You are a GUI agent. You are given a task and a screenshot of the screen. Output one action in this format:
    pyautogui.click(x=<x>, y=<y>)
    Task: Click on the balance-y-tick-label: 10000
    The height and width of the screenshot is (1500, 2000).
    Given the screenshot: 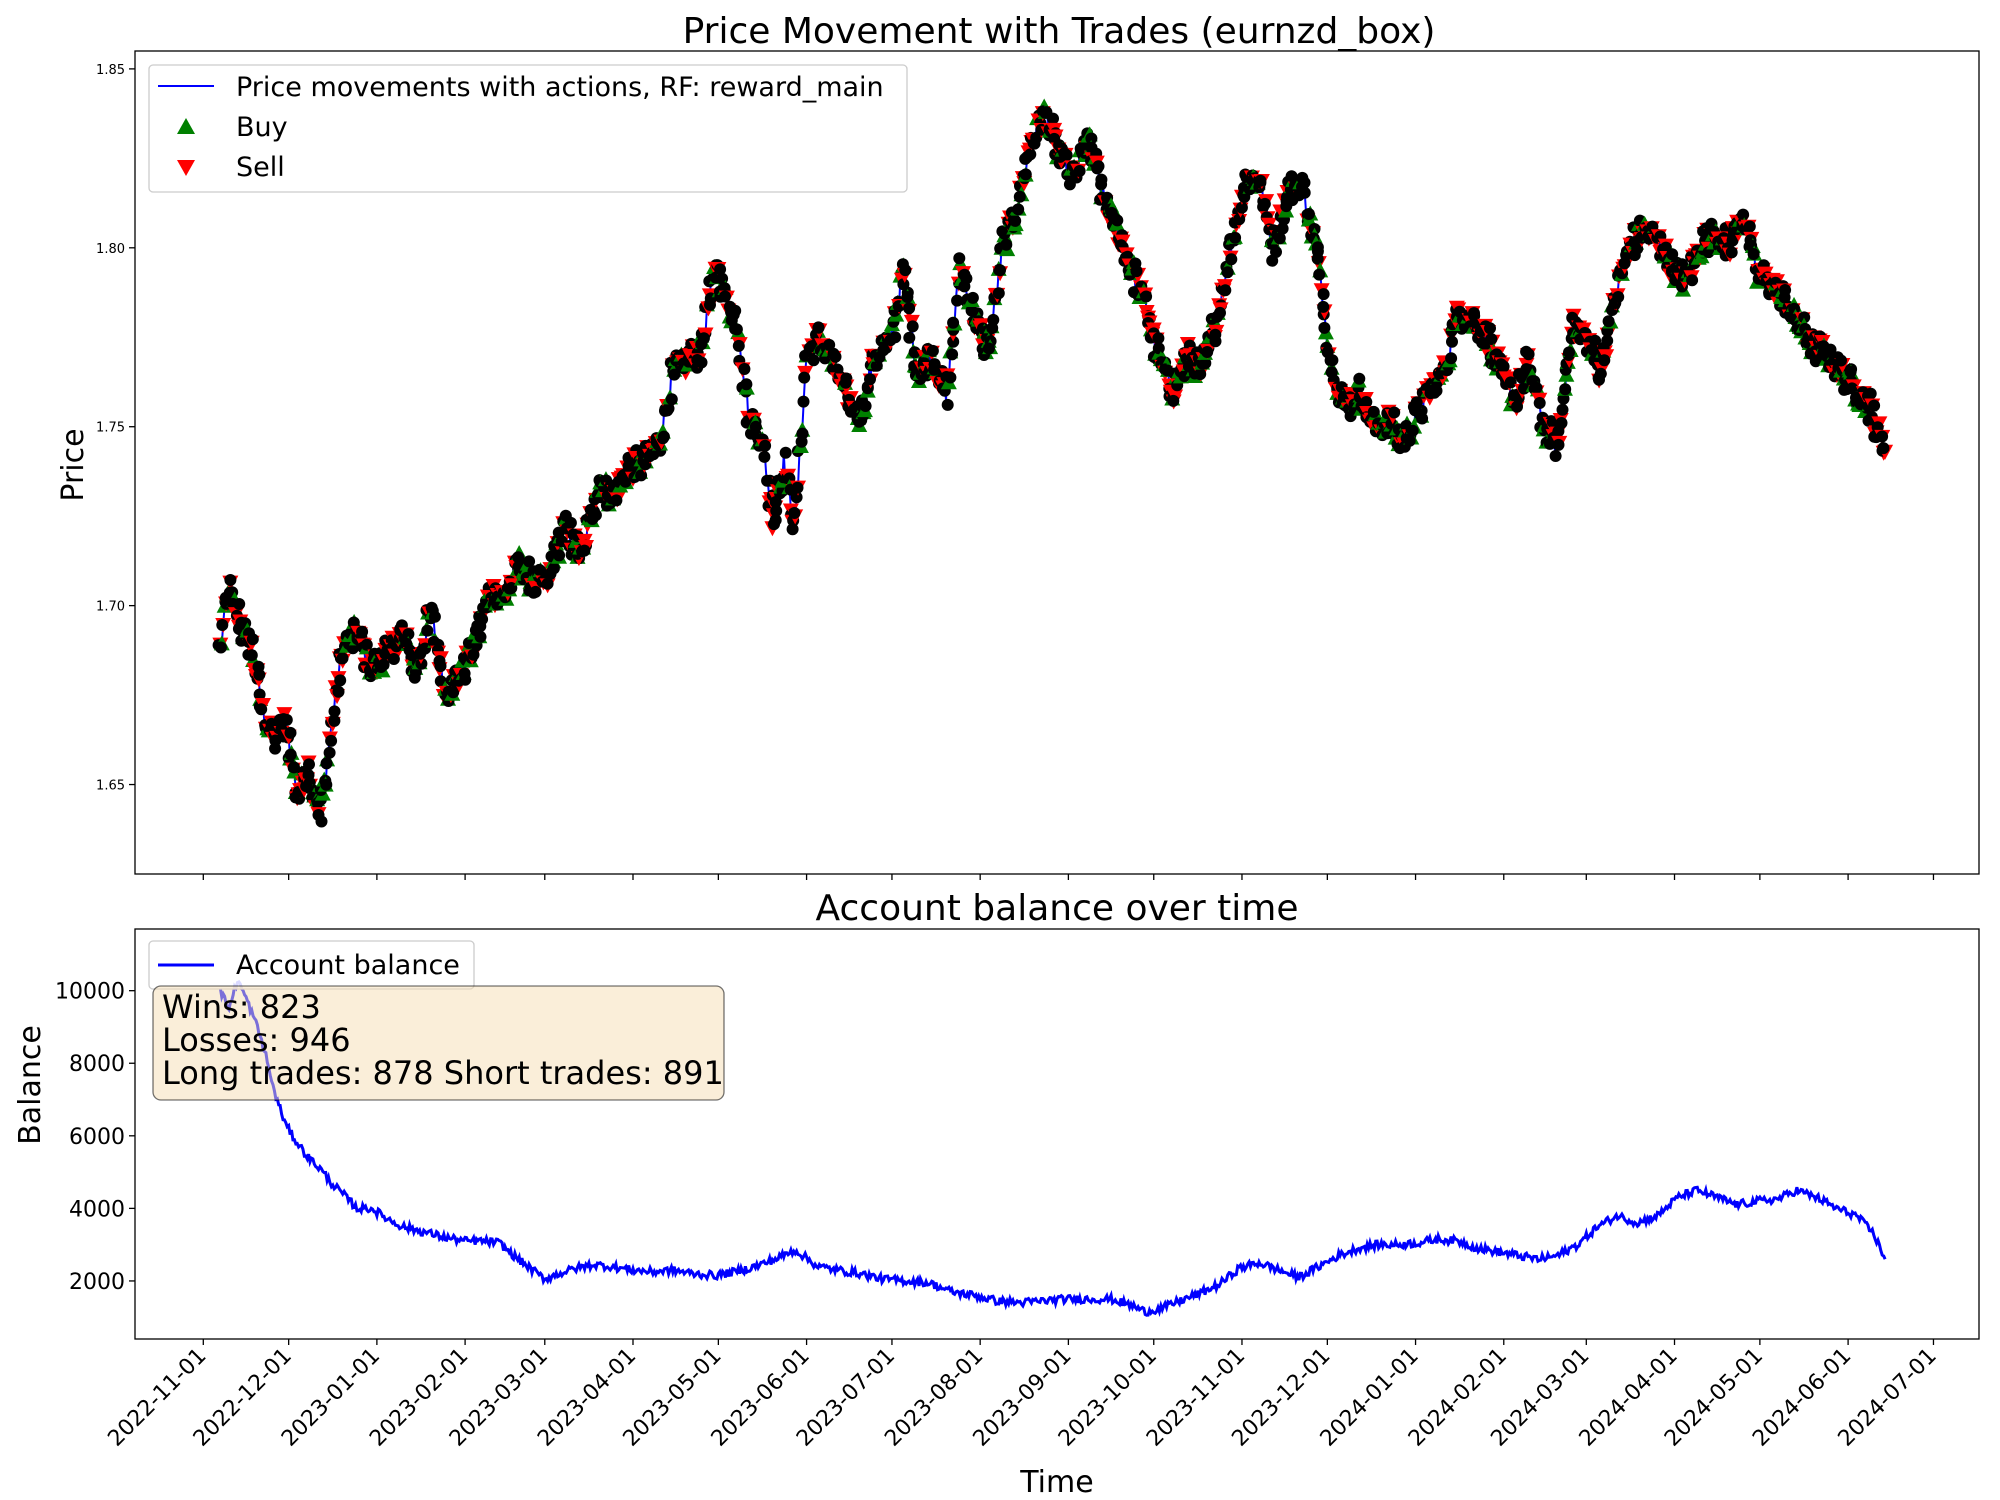 What is the action you would take?
    pyautogui.click(x=90, y=992)
    